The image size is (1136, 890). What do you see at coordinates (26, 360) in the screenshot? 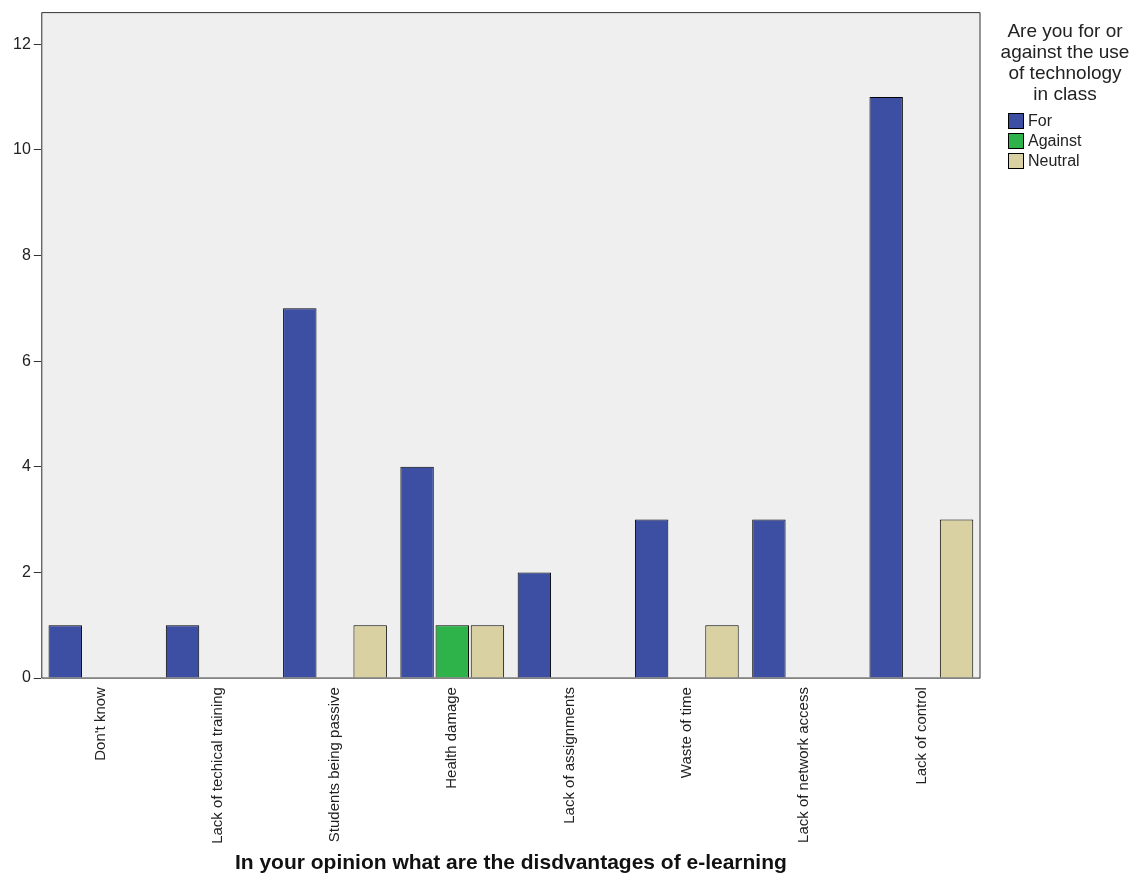
I see `y-tick-label: 6` at bounding box center [26, 360].